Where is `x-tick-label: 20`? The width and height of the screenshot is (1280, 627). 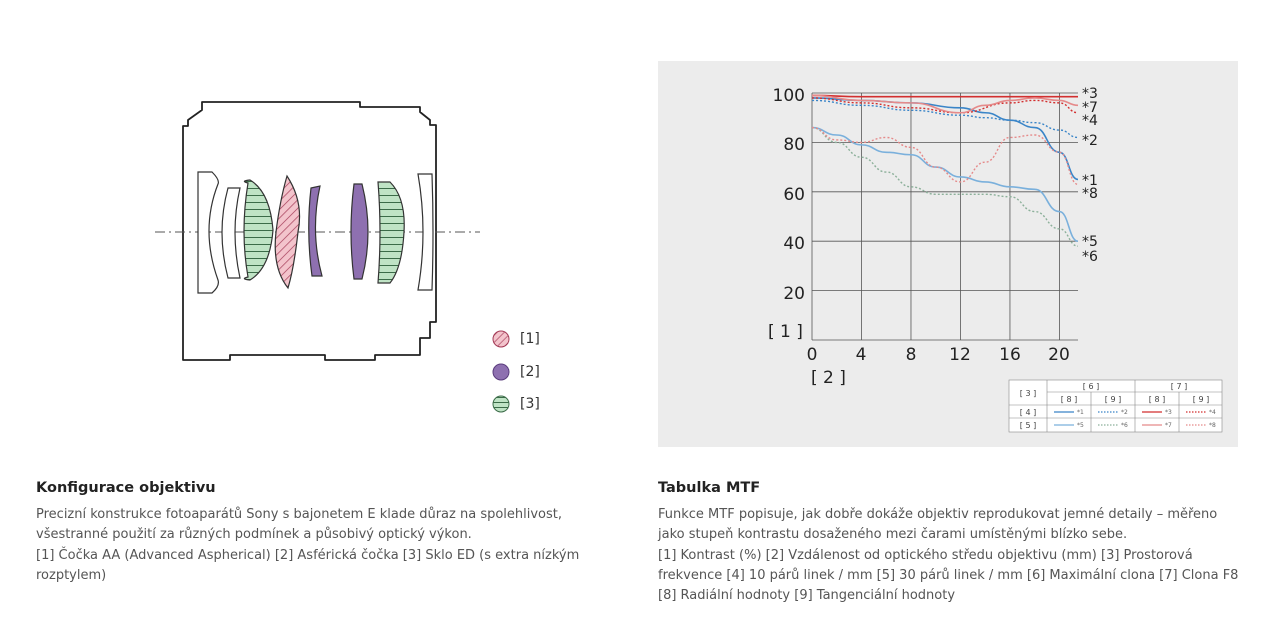 x-tick-label: 20 is located at coordinates (1059, 355).